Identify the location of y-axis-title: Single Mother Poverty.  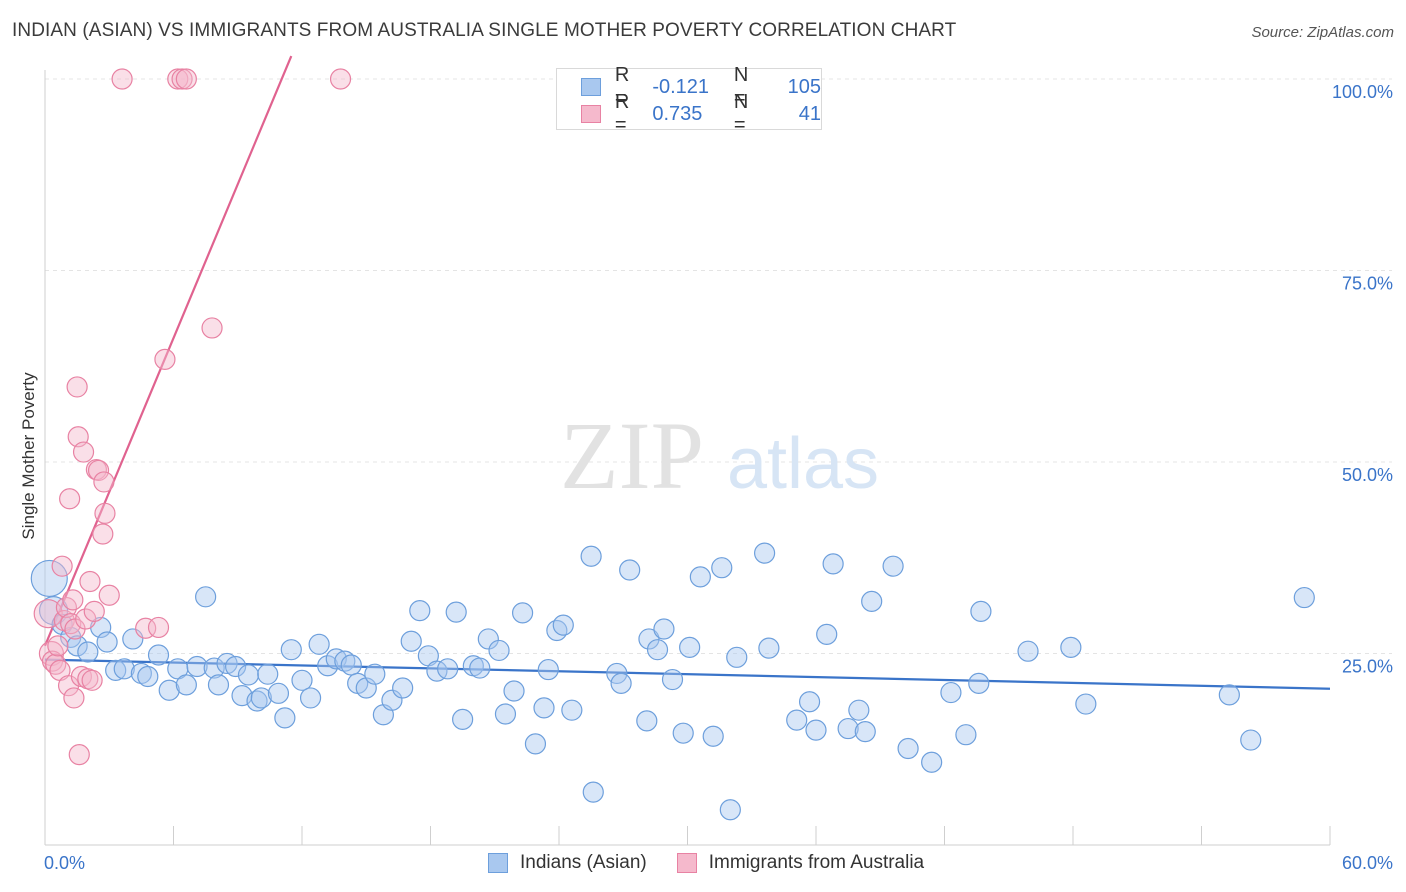
(28, 456).